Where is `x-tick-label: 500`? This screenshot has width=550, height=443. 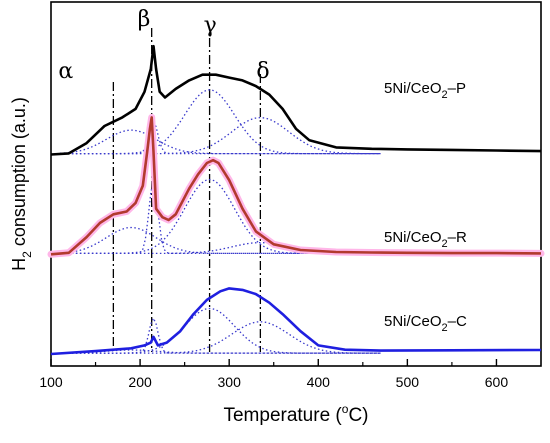
x-tick-label: 500 is located at coordinates (408, 382).